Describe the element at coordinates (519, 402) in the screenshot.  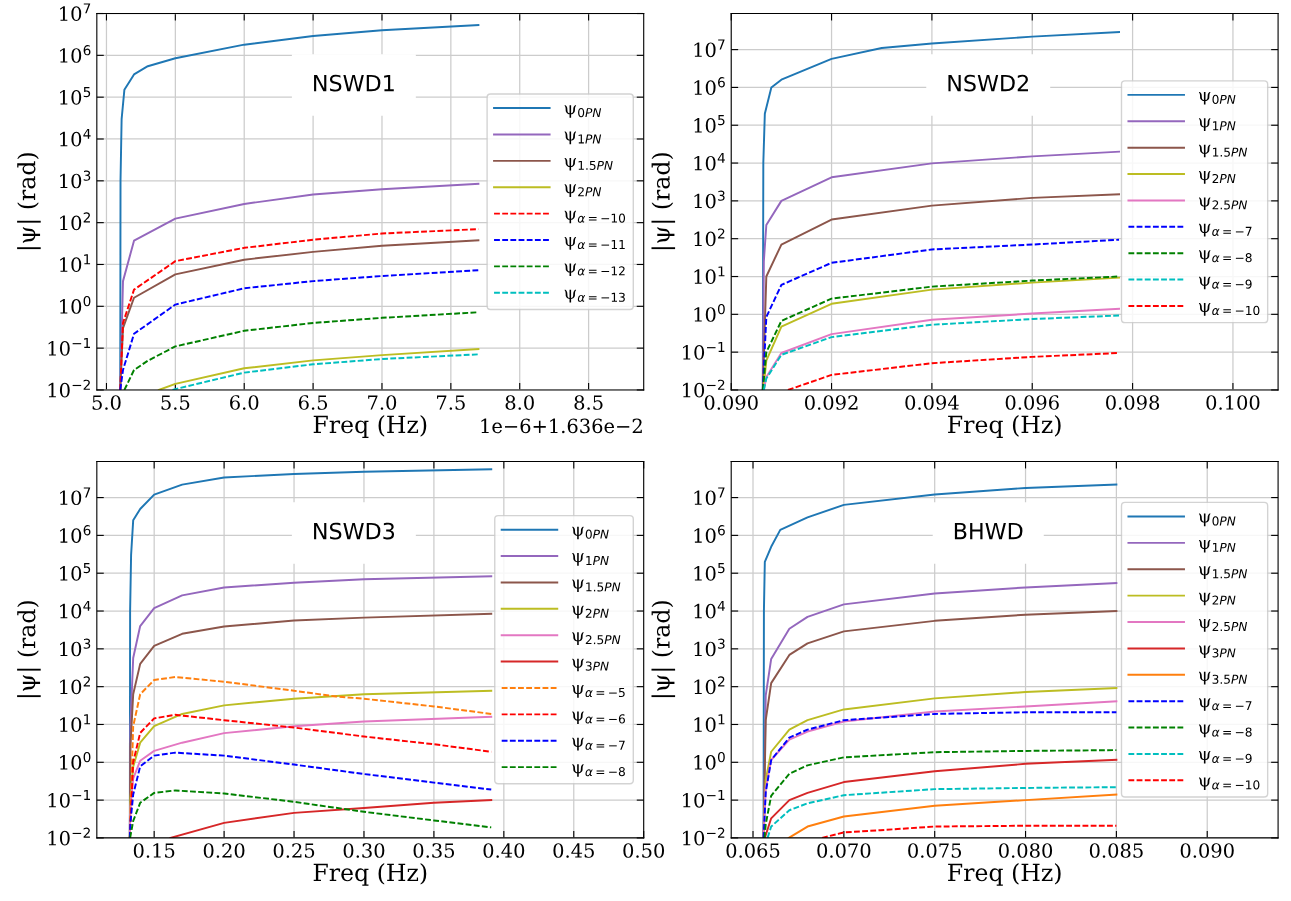
I see `x-tick-label: 8.0` at that location.